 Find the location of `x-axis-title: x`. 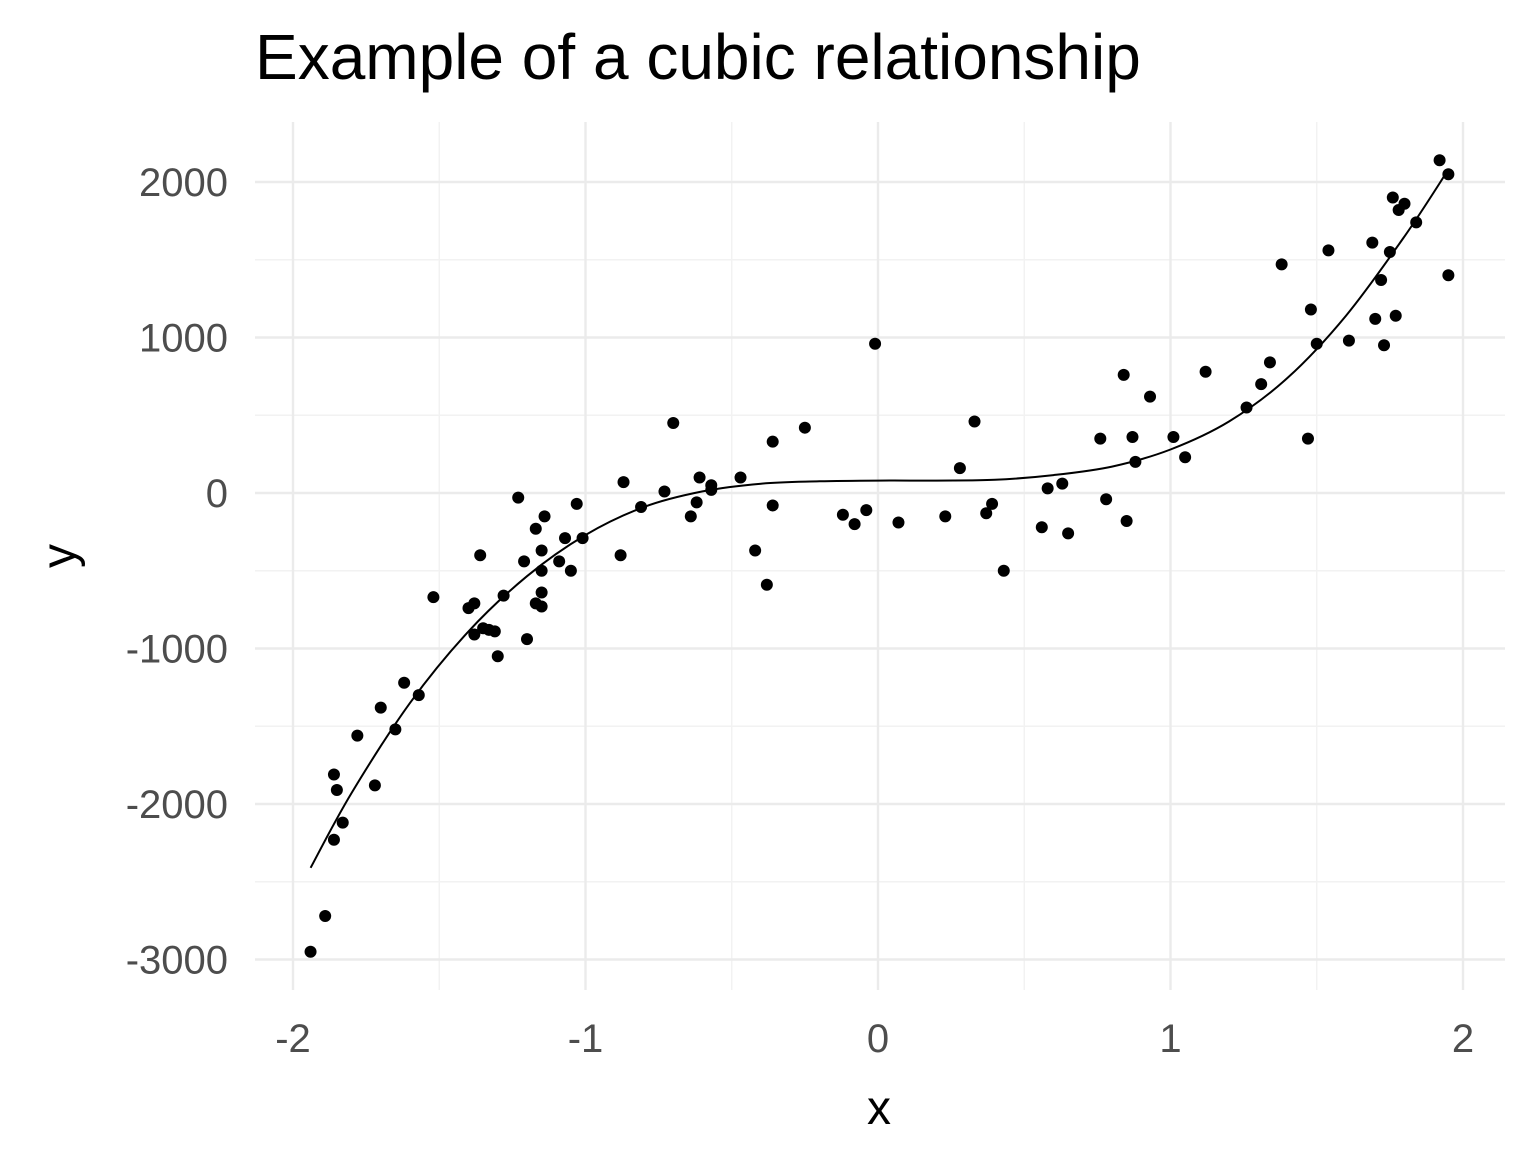

x-axis-title: x is located at coordinates (879, 1108).